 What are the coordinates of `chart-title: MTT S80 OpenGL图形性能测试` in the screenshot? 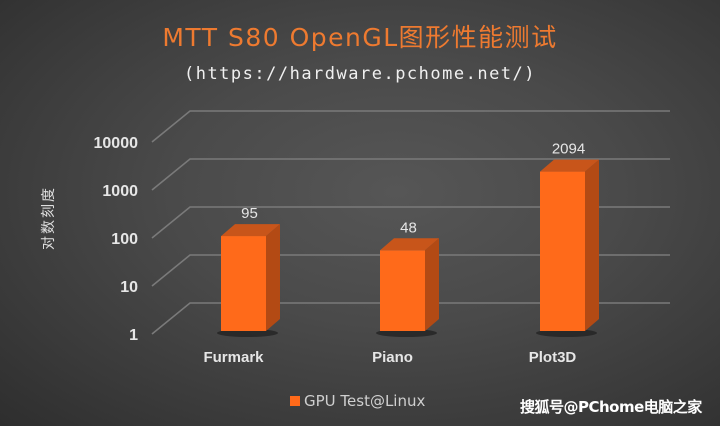 It's located at (360, 37).